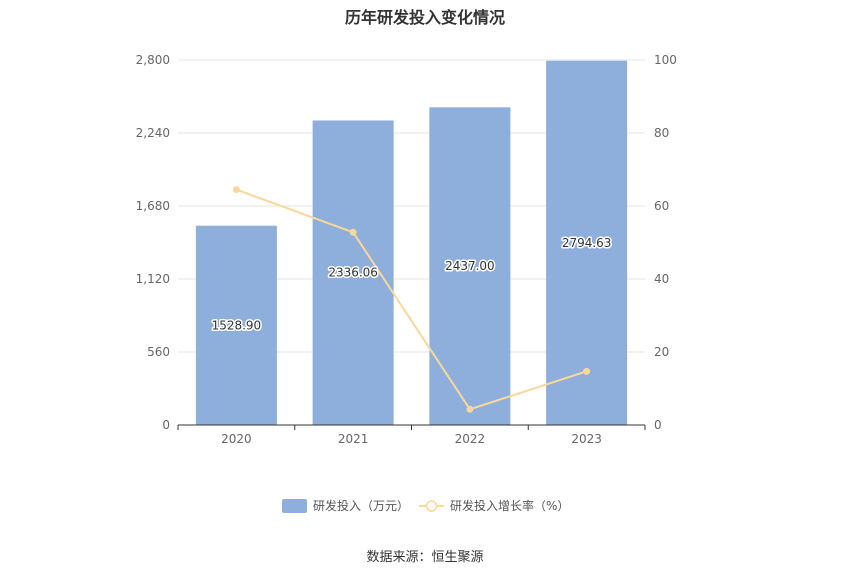 The width and height of the screenshot is (850, 575). Describe the element at coordinates (411, 283) in the screenshot. I see `data-labels: 1528.90 2336.06 2437.00 2794.63` at that location.